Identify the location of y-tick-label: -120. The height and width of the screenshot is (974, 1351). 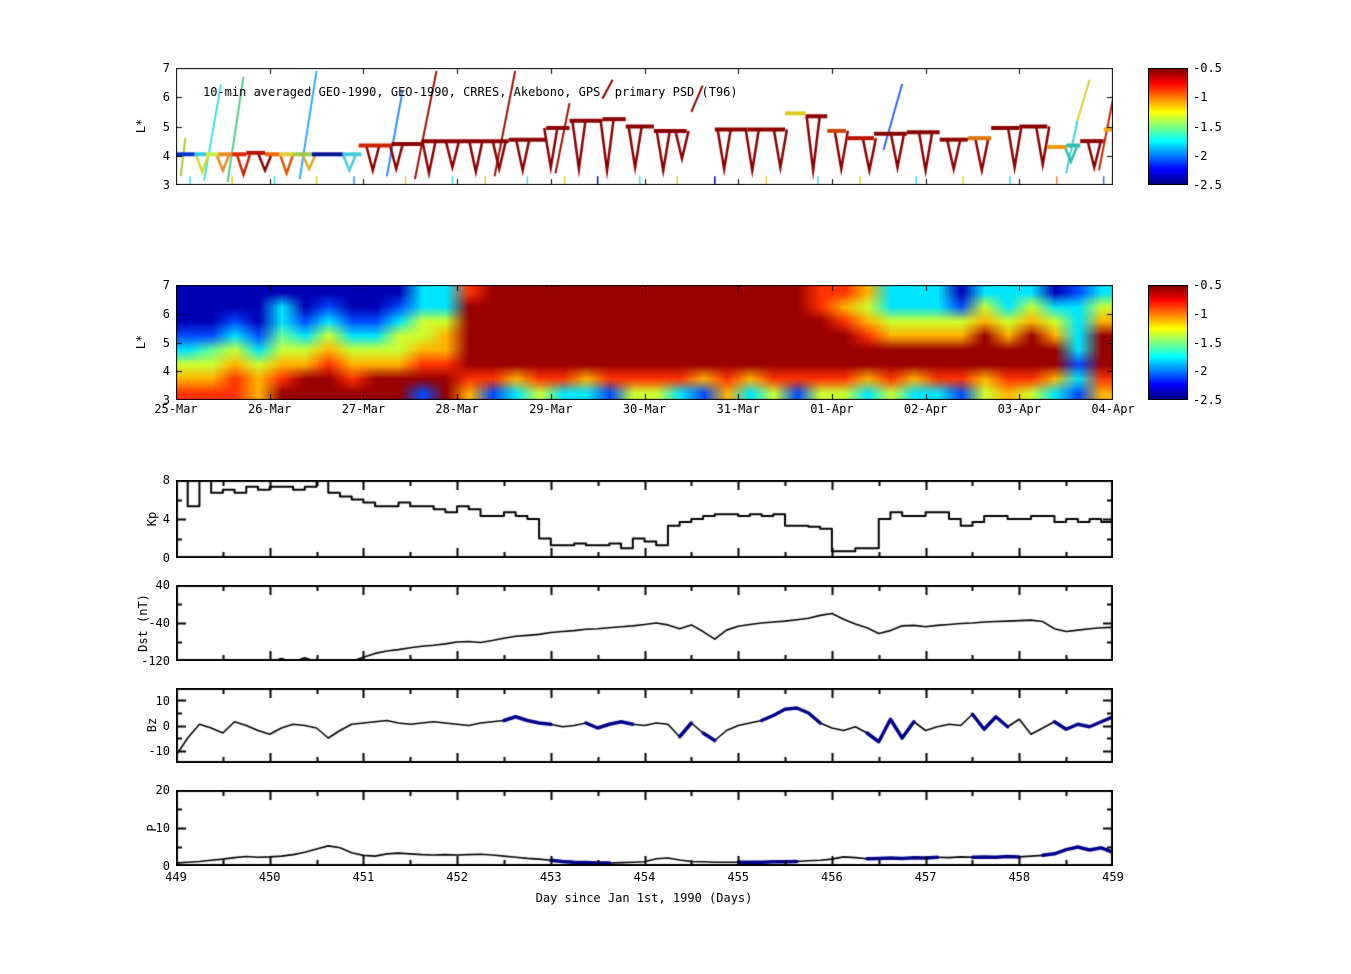
(155, 661).